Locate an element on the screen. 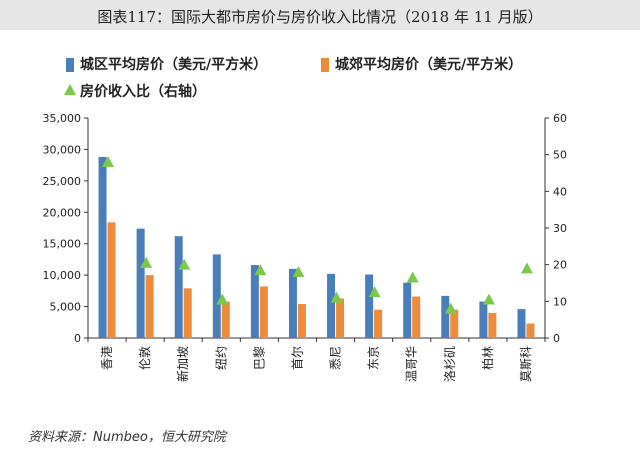 The height and width of the screenshot is (453, 640). category-label: 东京 is located at coordinates (374, 358).